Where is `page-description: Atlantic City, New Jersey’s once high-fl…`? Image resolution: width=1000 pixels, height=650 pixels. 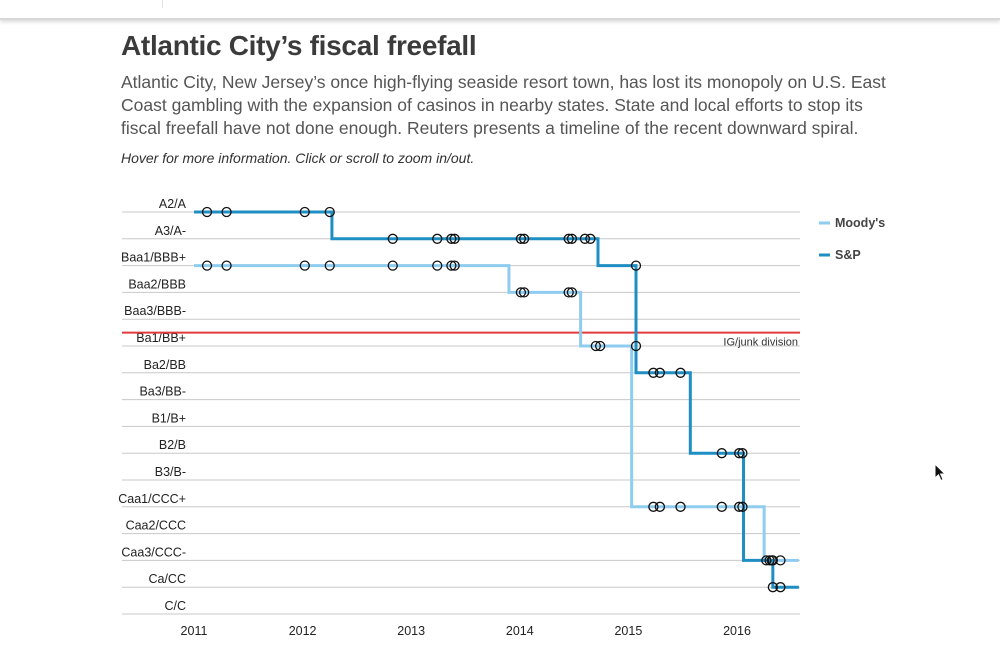
page-description: Atlantic City, New Jersey’s once high-fl… is located at coordinates (503, 105).